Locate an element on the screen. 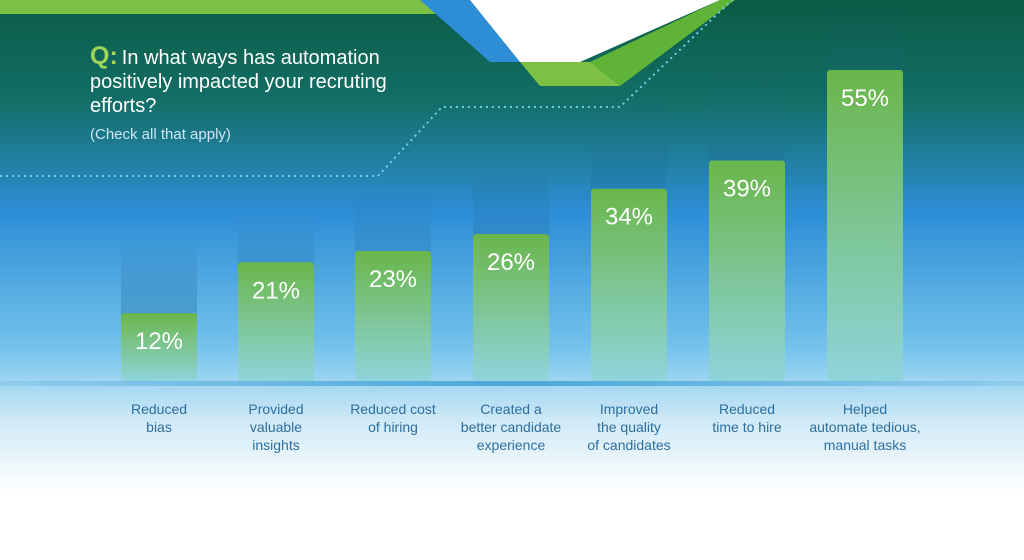  value-label: 39% is located at coordinates (747, 188).